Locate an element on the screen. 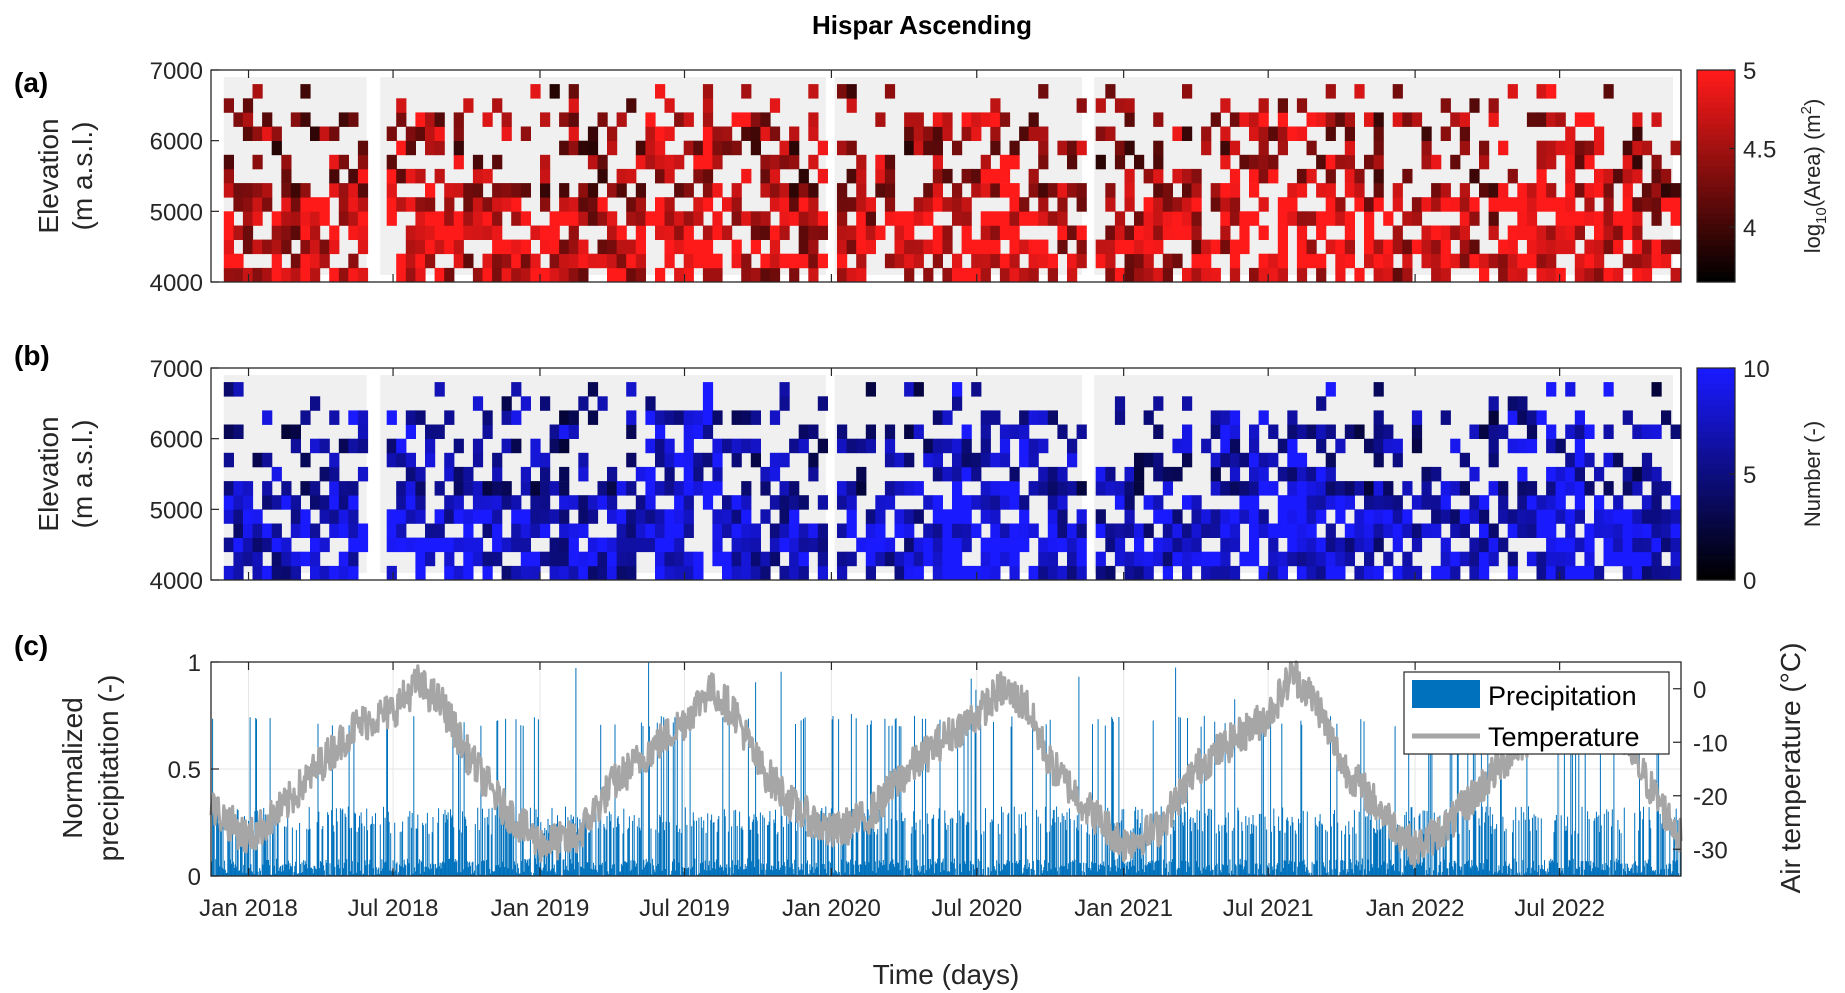 This screenshot has height=993, width=1845. panel-b-ylabel-line2: (m a.s.l.) is located at coordinates (82, 474).